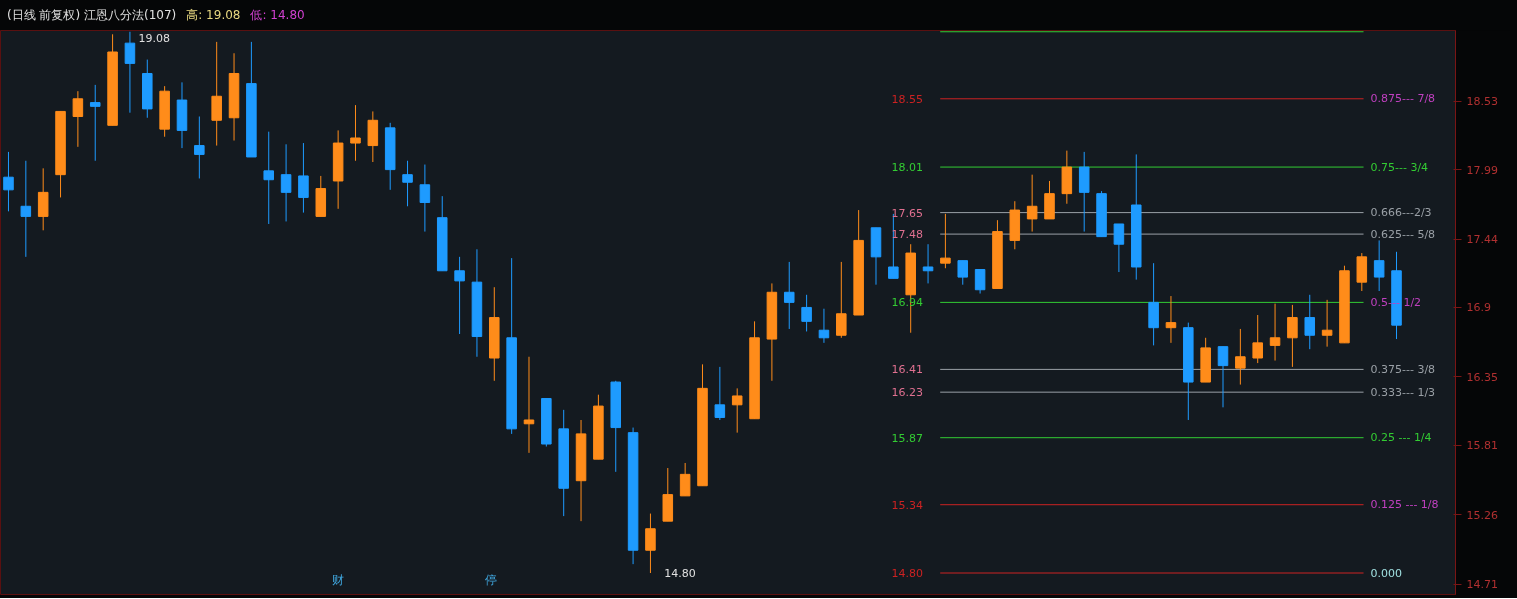 The width and height of the screenshot is (1517, 599). What do you see at coordinates (92, 15) in the screenshot?
I see `chart-title: (日线 前复权) 江恩八分法(107)` at bounding box center [92, 15].